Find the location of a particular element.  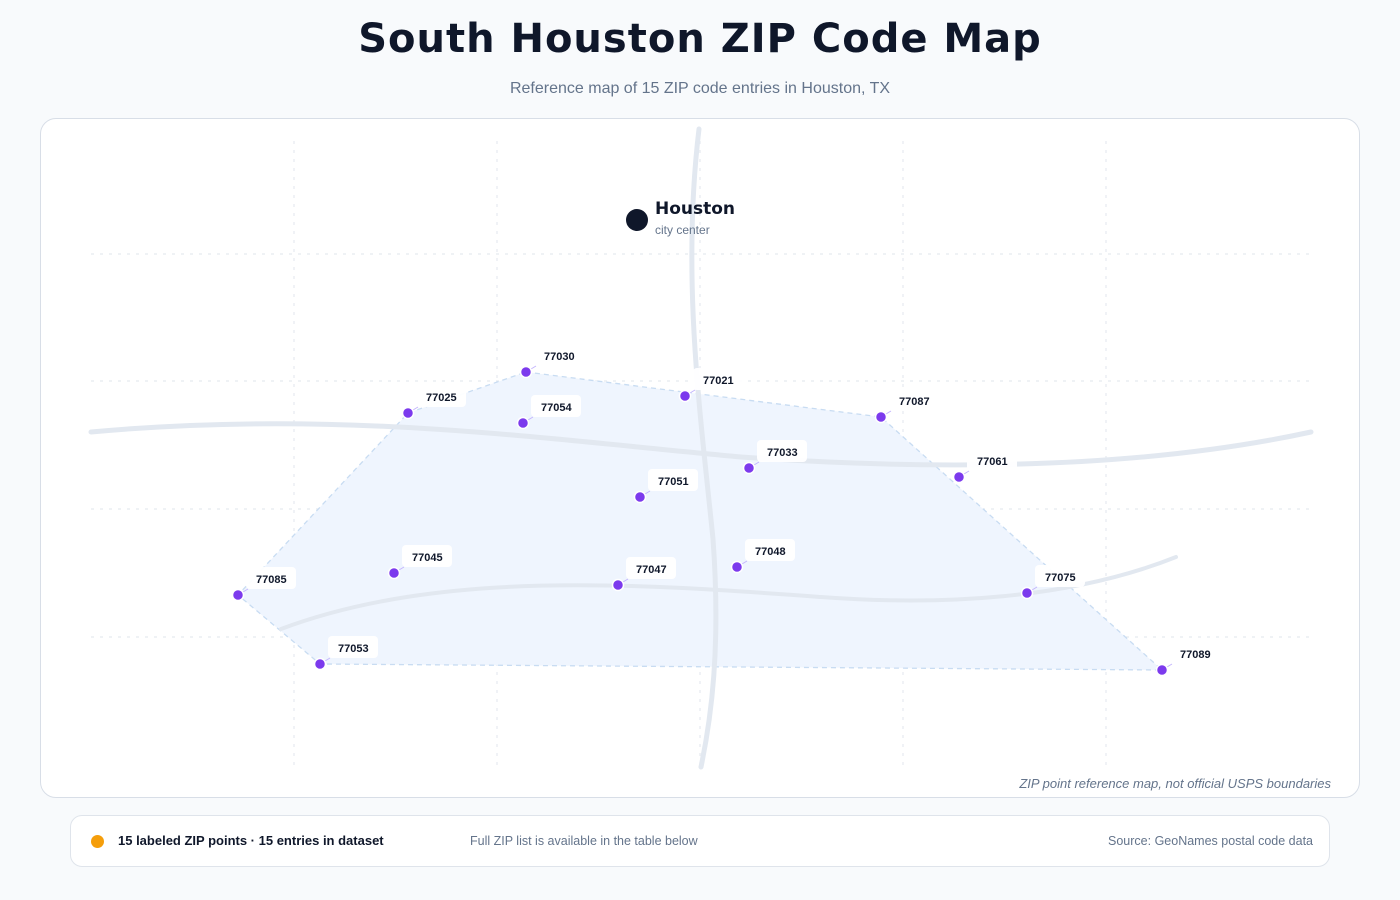

zip-label: 77021 is located at coordinates (718, 381).